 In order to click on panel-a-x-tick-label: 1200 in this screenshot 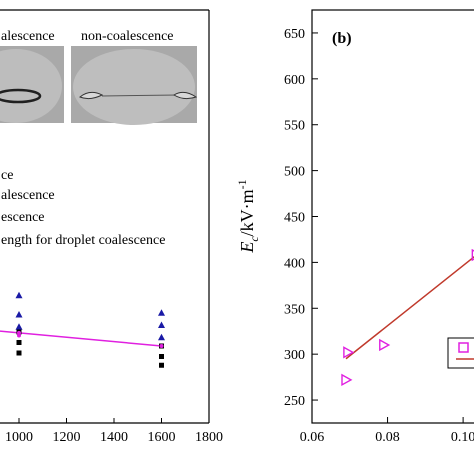, I will do `click(67, 437)`.